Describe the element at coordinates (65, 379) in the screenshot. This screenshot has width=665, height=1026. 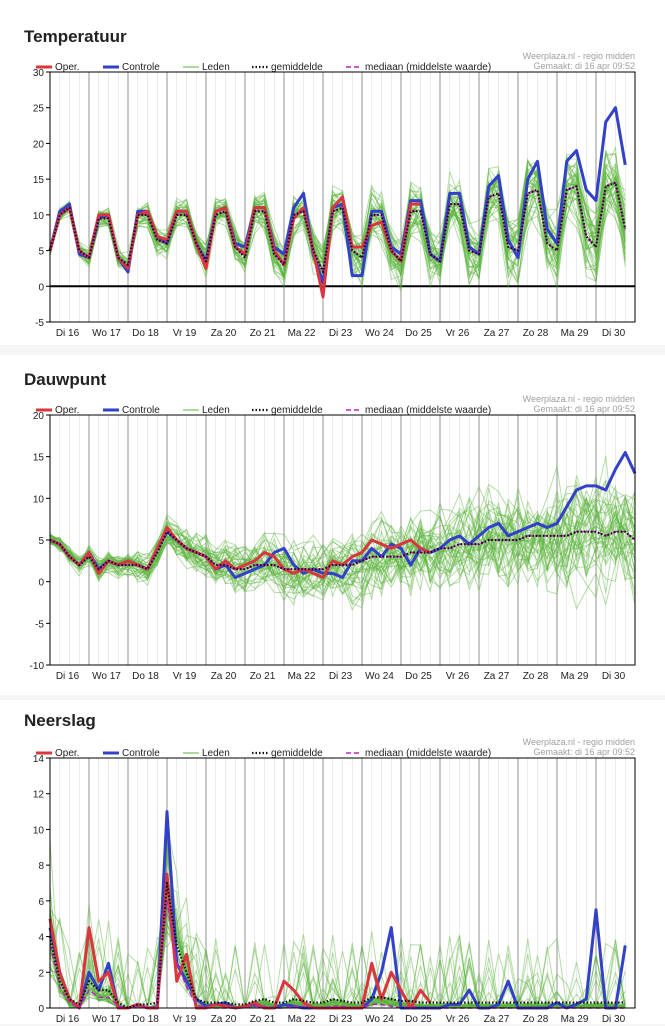
I see `chart-title-dewpoint: Dauwpunt` at that location.